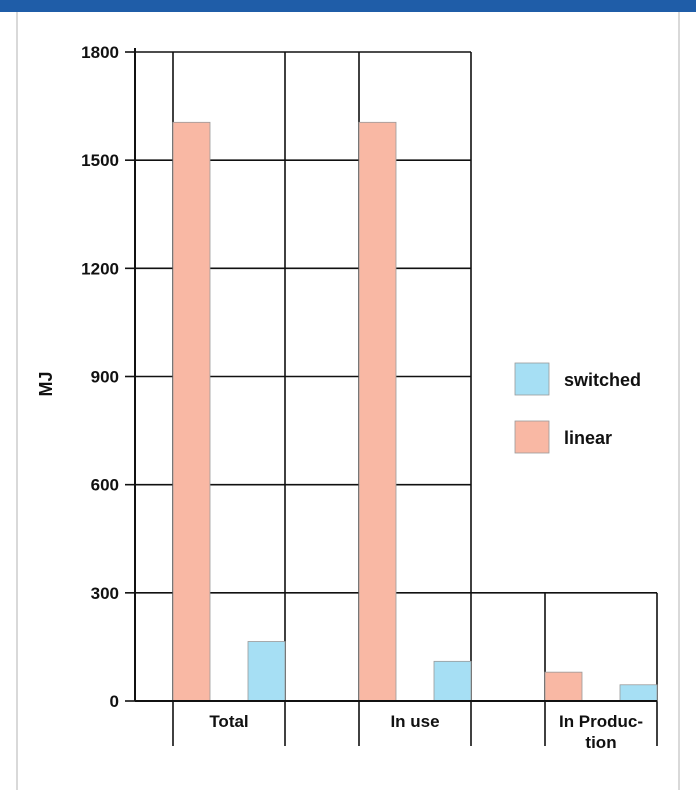 This screenshot has height=790, width=696. Describe the element at coordinates (588, 438) in the screenshot. I see `legend-label-linear: linear` at that location.